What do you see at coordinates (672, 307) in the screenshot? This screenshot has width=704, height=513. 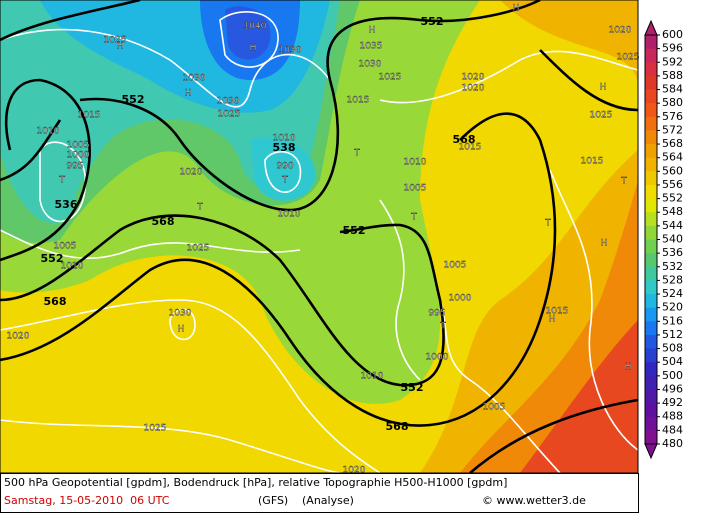 I see `colorbar-tick-label: 520` at bounding box center [672, 307].